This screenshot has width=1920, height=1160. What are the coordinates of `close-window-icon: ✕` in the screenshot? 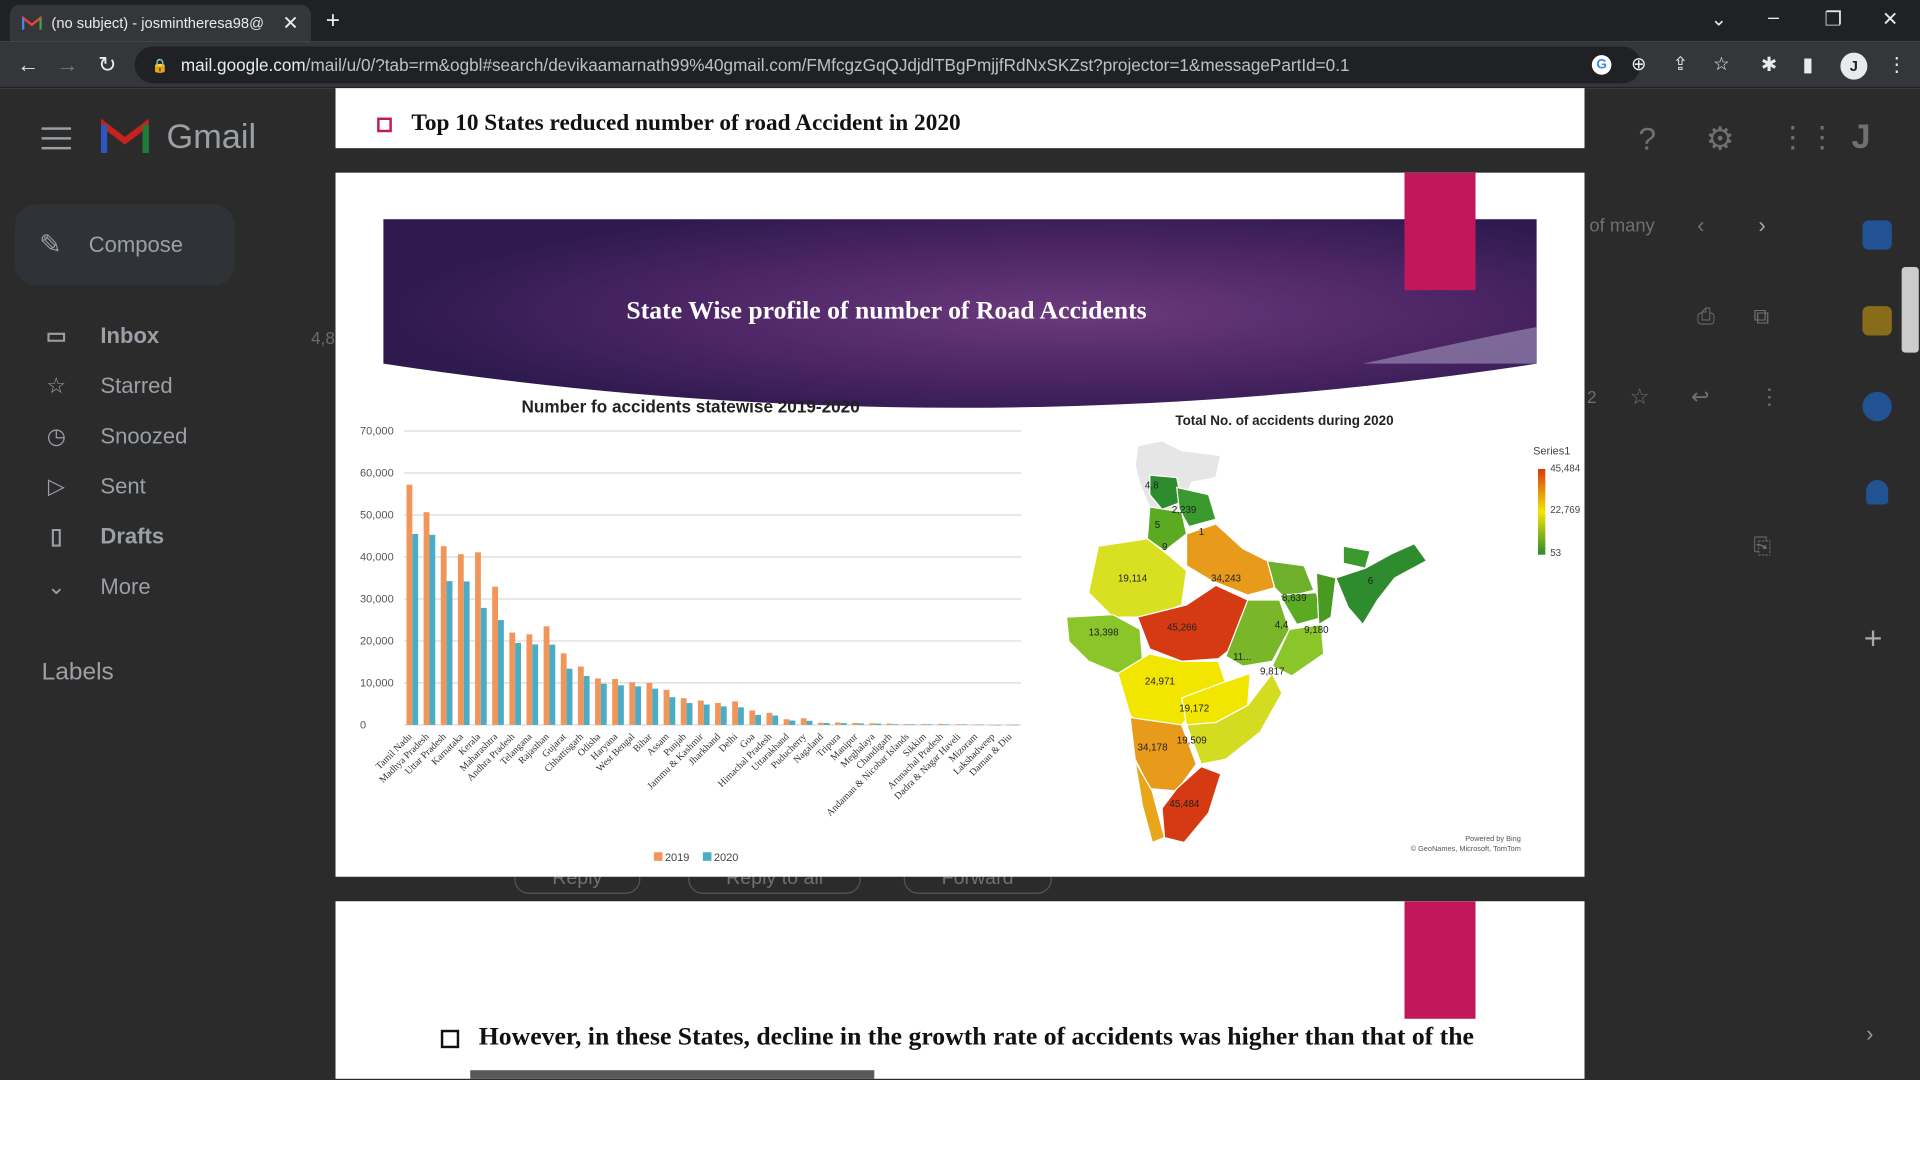 It's located at (1890, 20).